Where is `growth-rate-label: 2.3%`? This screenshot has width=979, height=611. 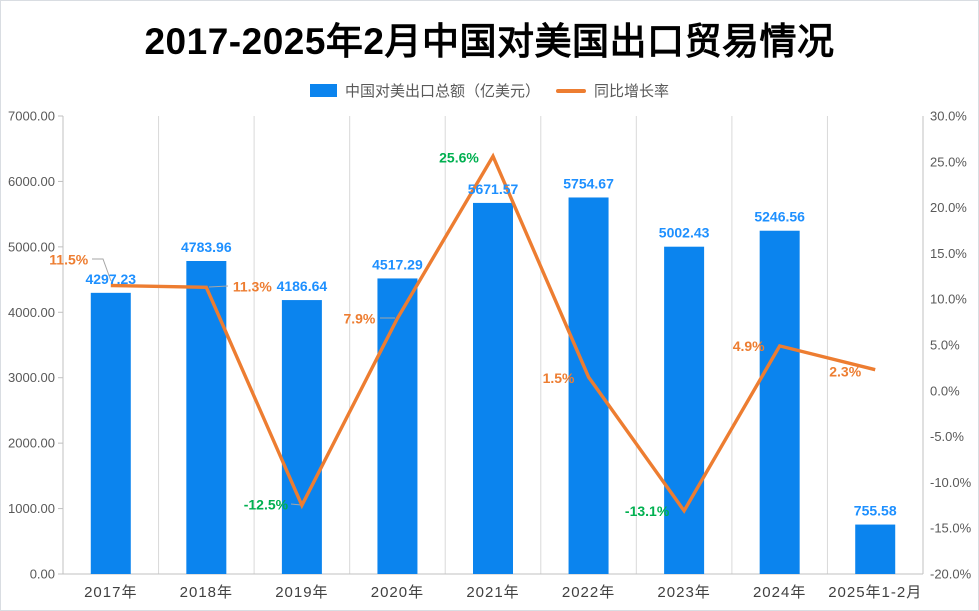 growth-rate-label: 2.3% is located at coordinates (845, 372).